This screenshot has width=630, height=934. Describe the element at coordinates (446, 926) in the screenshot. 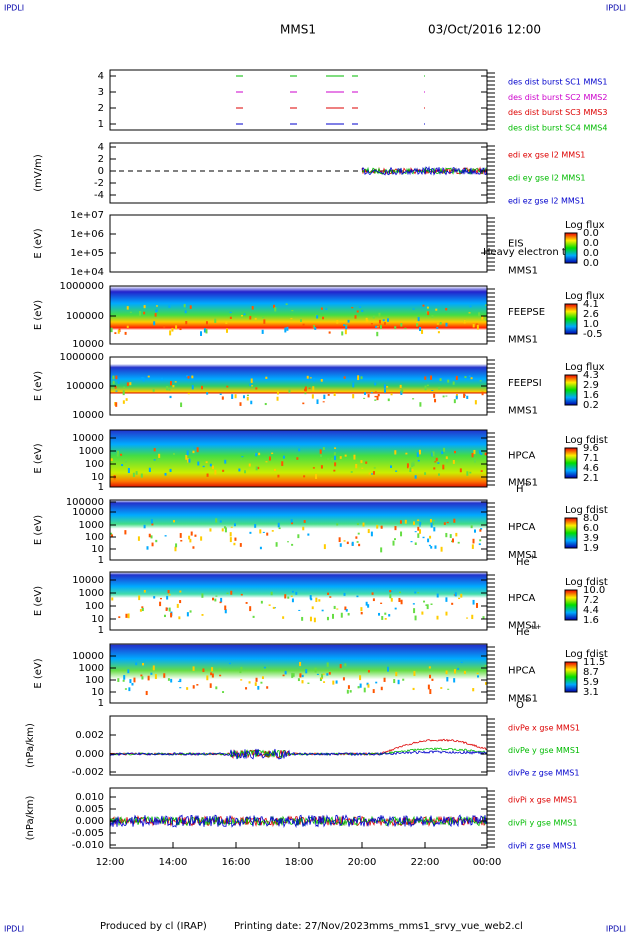

I see `footer-text: mms_mms1_srvy_vue_web2.cl` at that location.